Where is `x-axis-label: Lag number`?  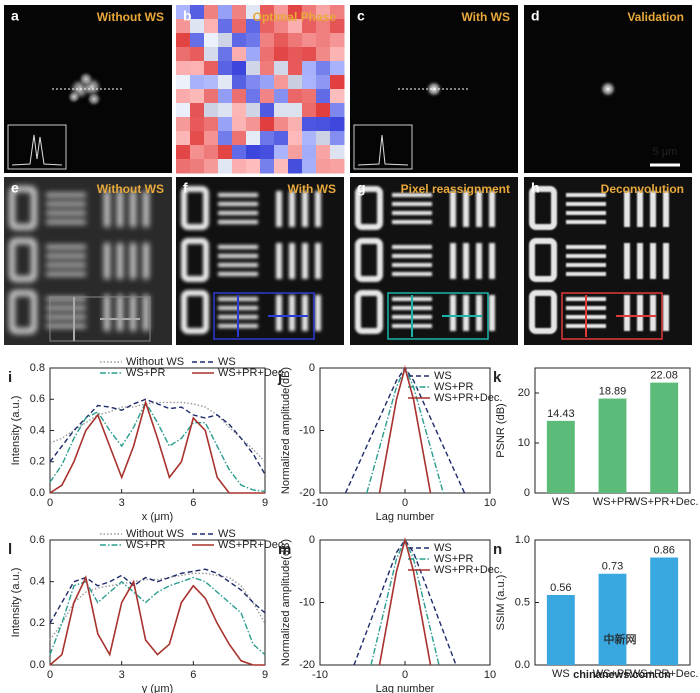
x-axis-label: Lag number is located at coordinates (405, 688).